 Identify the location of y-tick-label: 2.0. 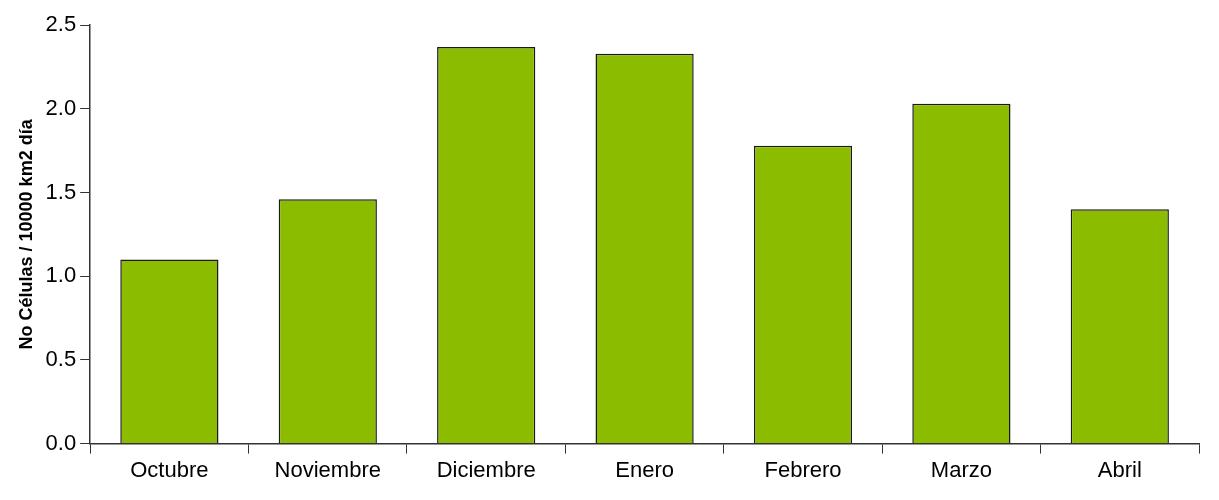
(61, 107).